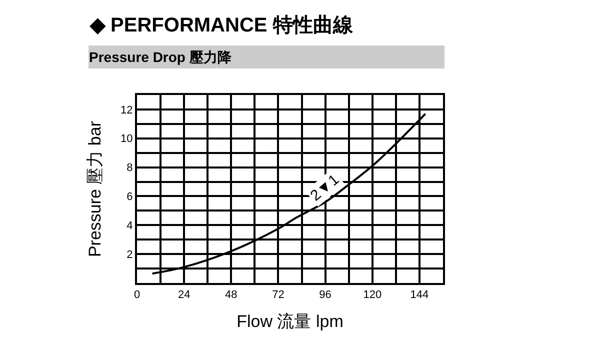 This screenshot has height=350, width=600. I want to click on y-tick-label: 8, so click(129, 168).